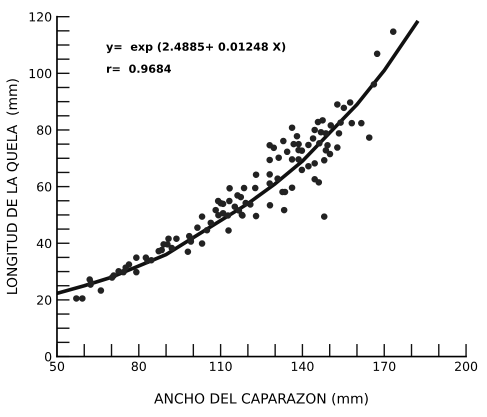 The height and width of the screenshot is (417, 487). I want to click on annotation: y= exp (2.4885+ 0.01248 X), so click(196, 48).